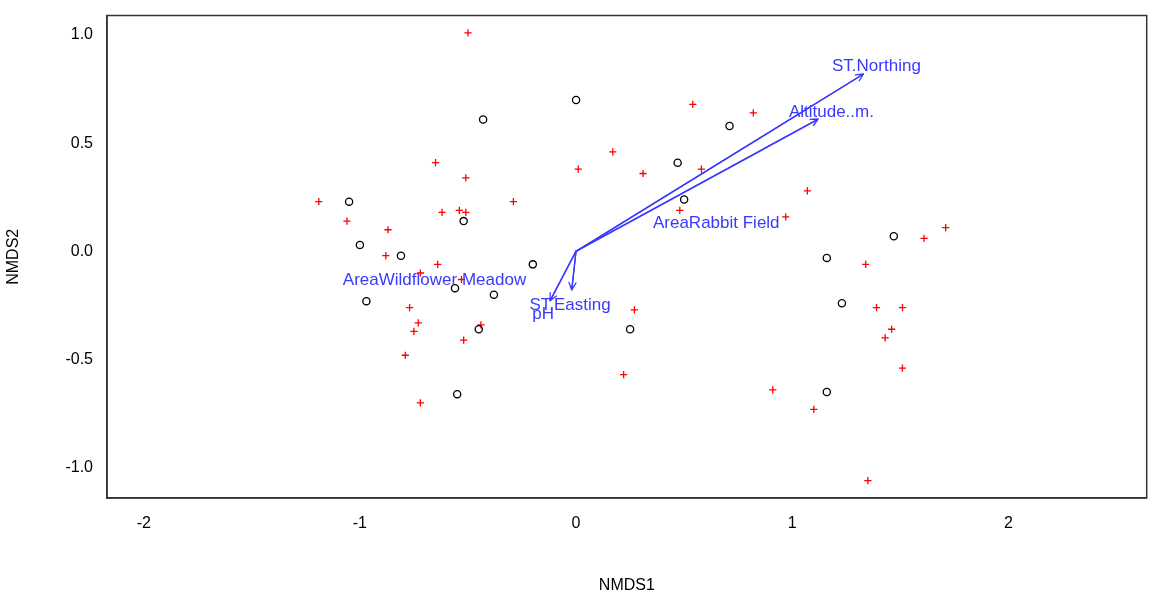 The width and height of the screenshot is (1152, 599). What do you see at coordinates (716, 223) in the screenshot?
I see `annotation: AreaRabbit Field` at bounding box center [716, 223].